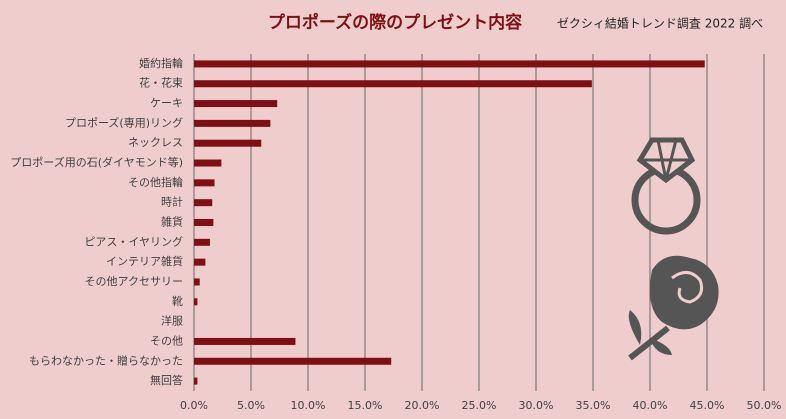 Image resolution: width=786 pixels, height=419 pixels. What do you see at coordinates (422, 405) in the screenshot?
I see `x-tick-label: 20.0%` at bounding box center [422, 405].